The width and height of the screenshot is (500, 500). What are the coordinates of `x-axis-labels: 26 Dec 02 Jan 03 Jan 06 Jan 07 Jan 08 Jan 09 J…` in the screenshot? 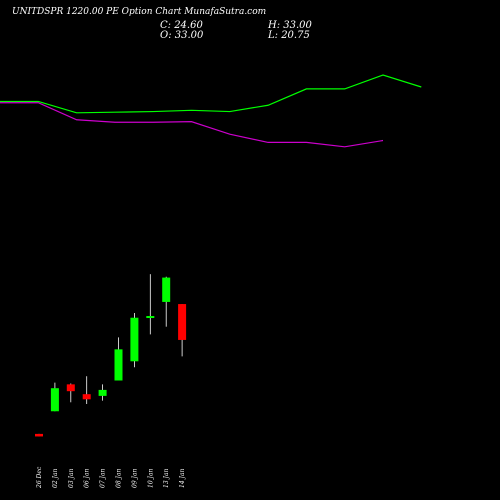 It's located at (111, 477).